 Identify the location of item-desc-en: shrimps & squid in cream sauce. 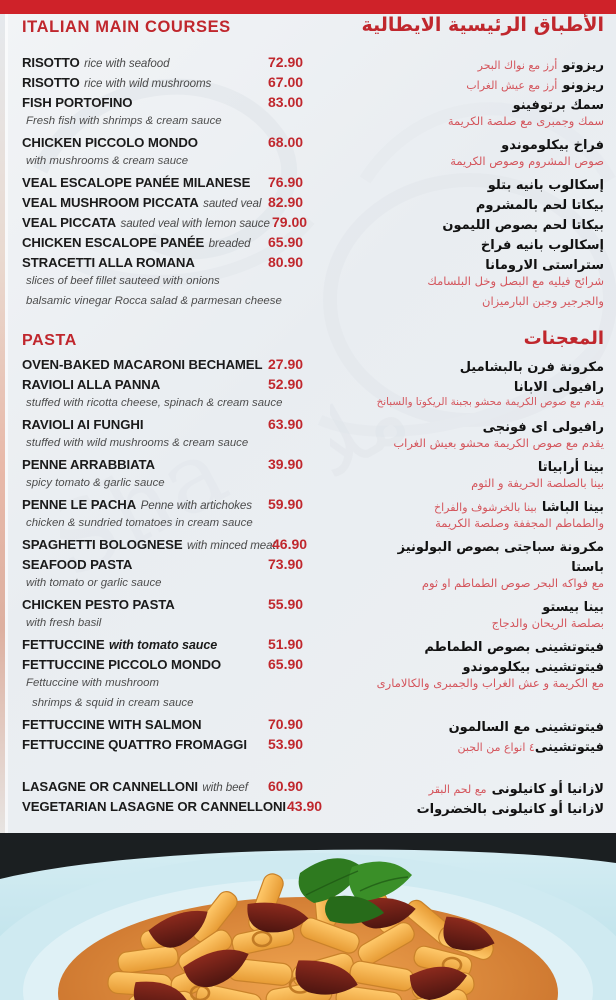
(113, 703).